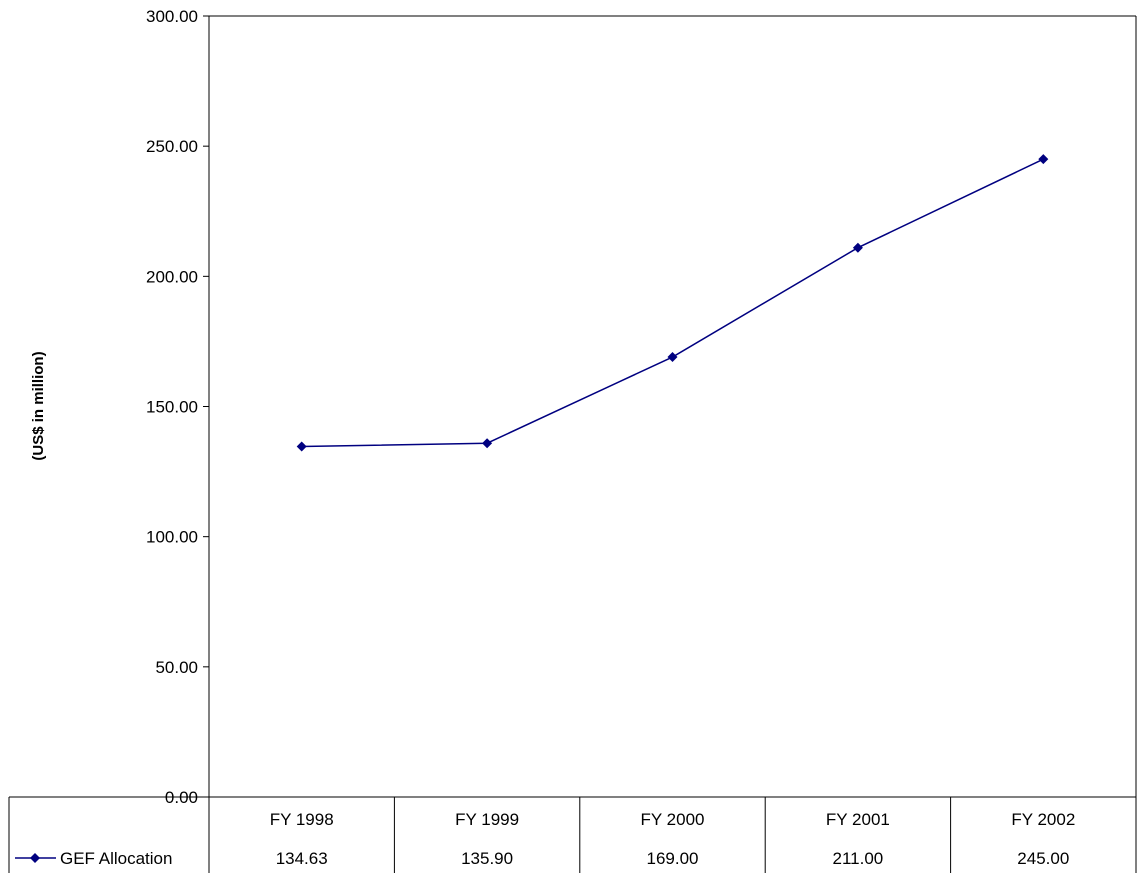 The width and height of the screenshot is (1140, 873). I want to click on x-category-label: FY 1998, so click(302, 819).